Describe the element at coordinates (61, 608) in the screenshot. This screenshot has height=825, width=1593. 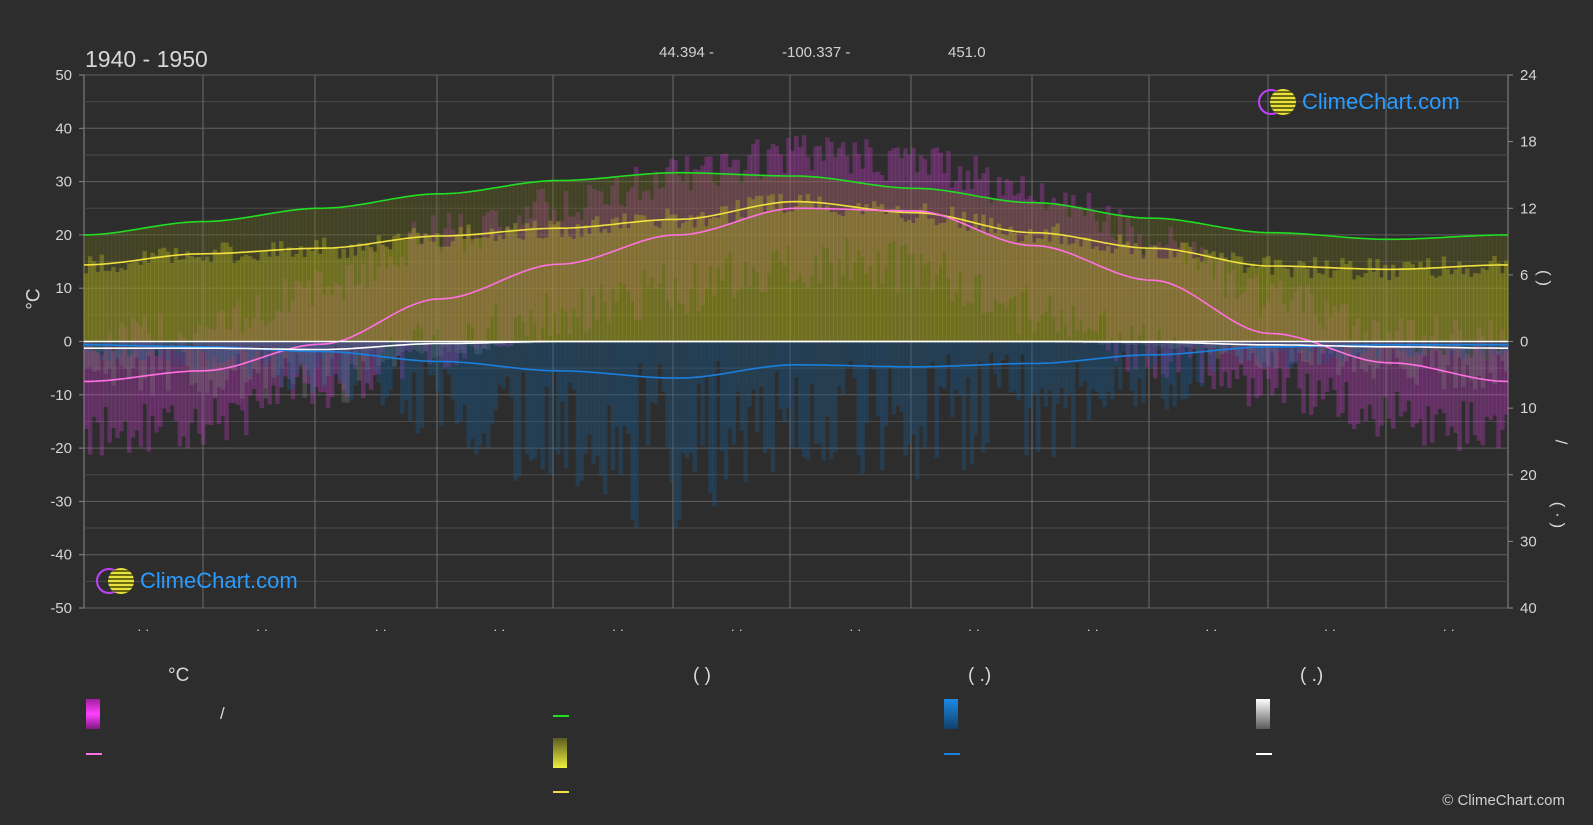
I see `left-tick-label: -50` at that location.